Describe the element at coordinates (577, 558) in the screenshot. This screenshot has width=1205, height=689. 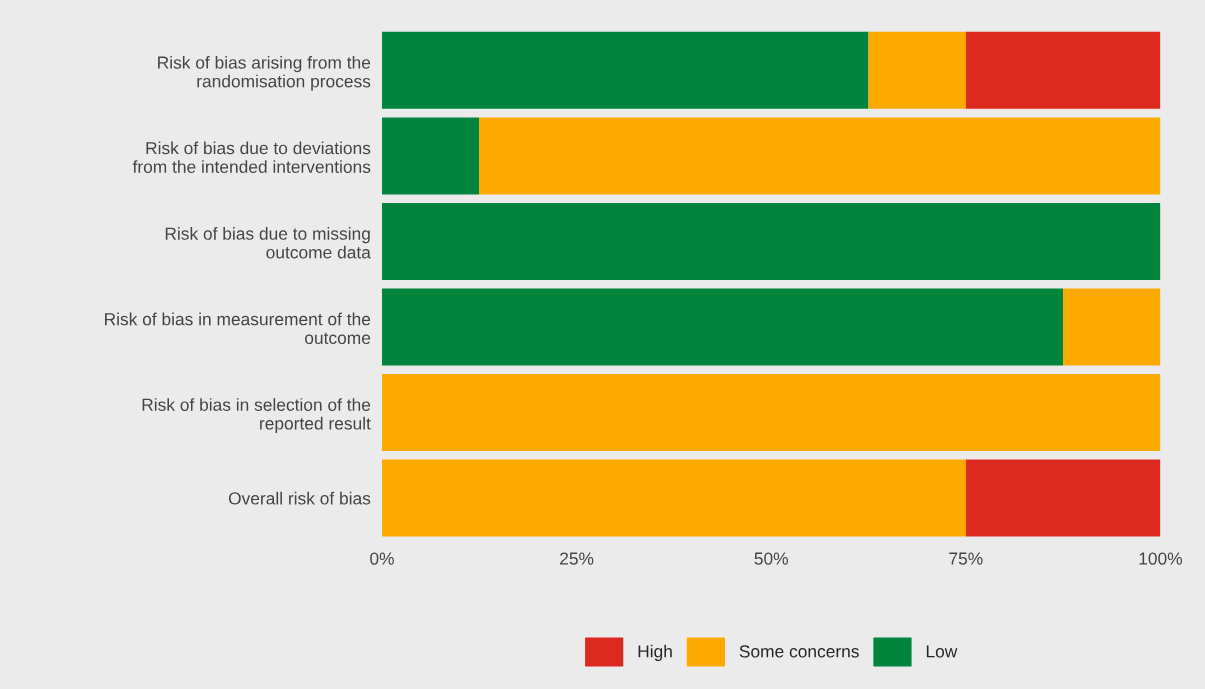
I see `x-tick-label: 25%` at that location.